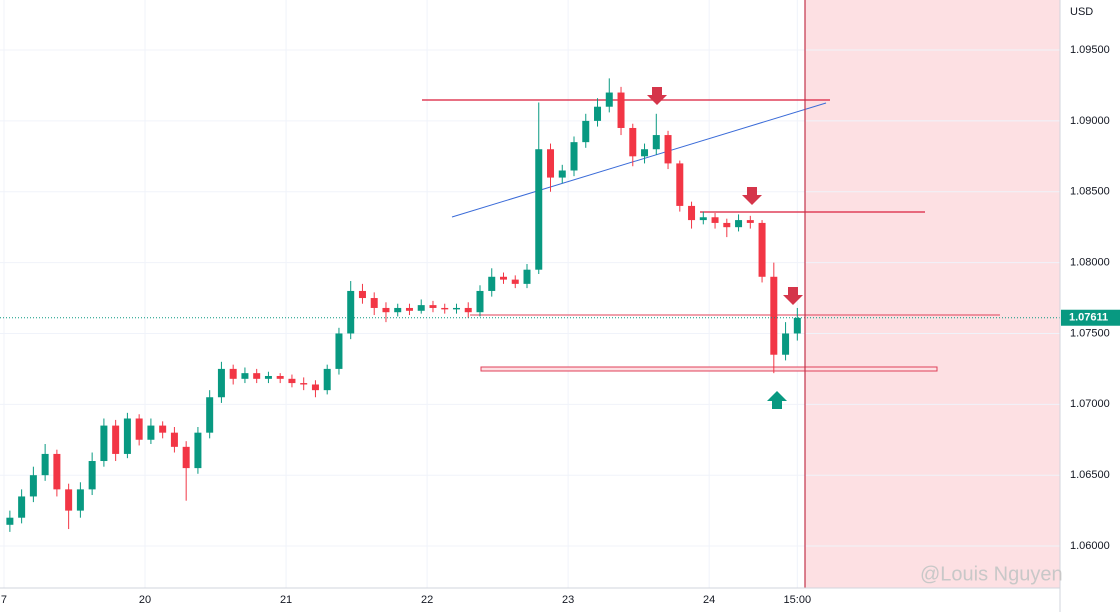 This screenshot has width=1120, height=612. What do you see at coordinates (1090, 546) in the screenshot?
I see `y-tick-label: 1.06000` at bounding box center [1090, 546].